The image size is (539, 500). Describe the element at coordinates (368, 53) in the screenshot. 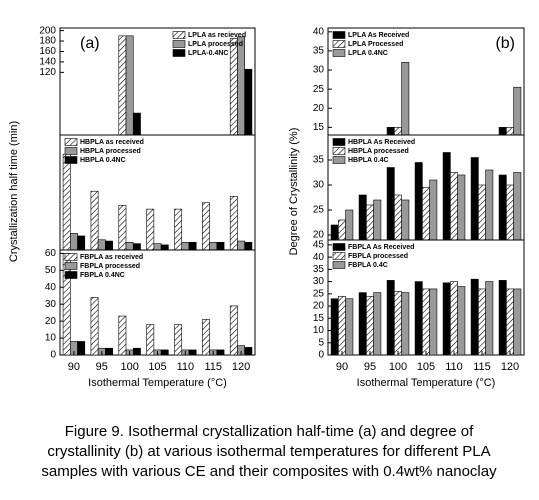

I see `legend-label: LPLA 0.4NC` at that location.